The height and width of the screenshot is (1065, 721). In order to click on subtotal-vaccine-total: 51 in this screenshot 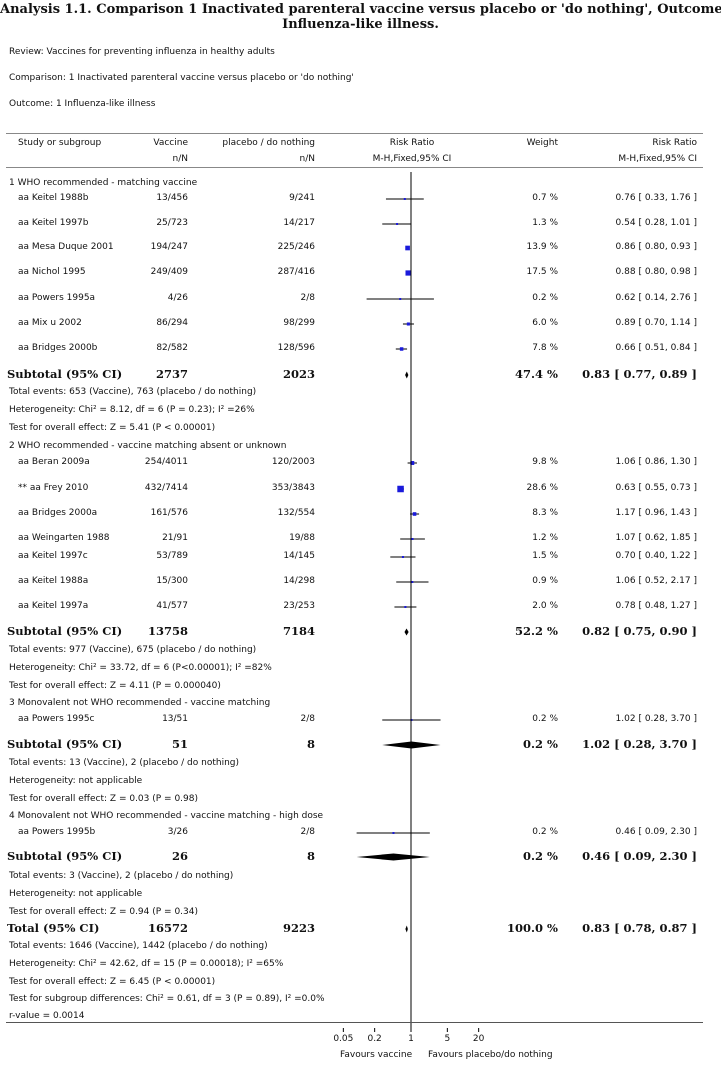, I will do `click(179, 744)`.